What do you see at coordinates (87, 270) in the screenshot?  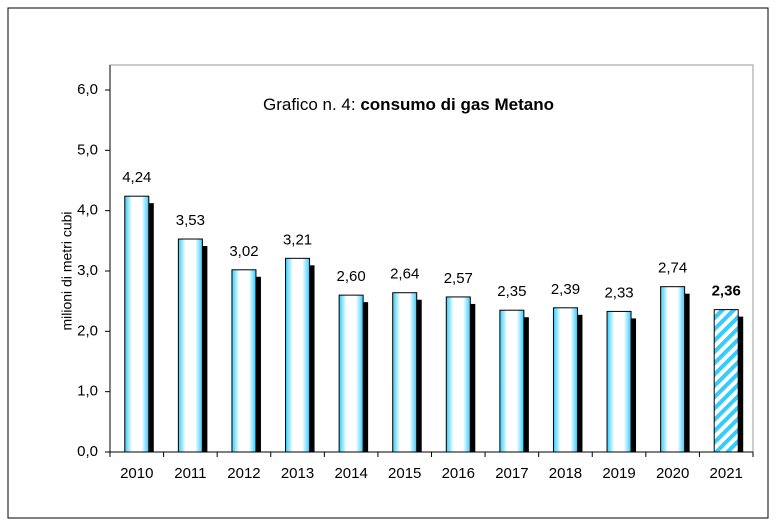 I see `y-tick-label: 3,0` at bounding box center [87, 270].